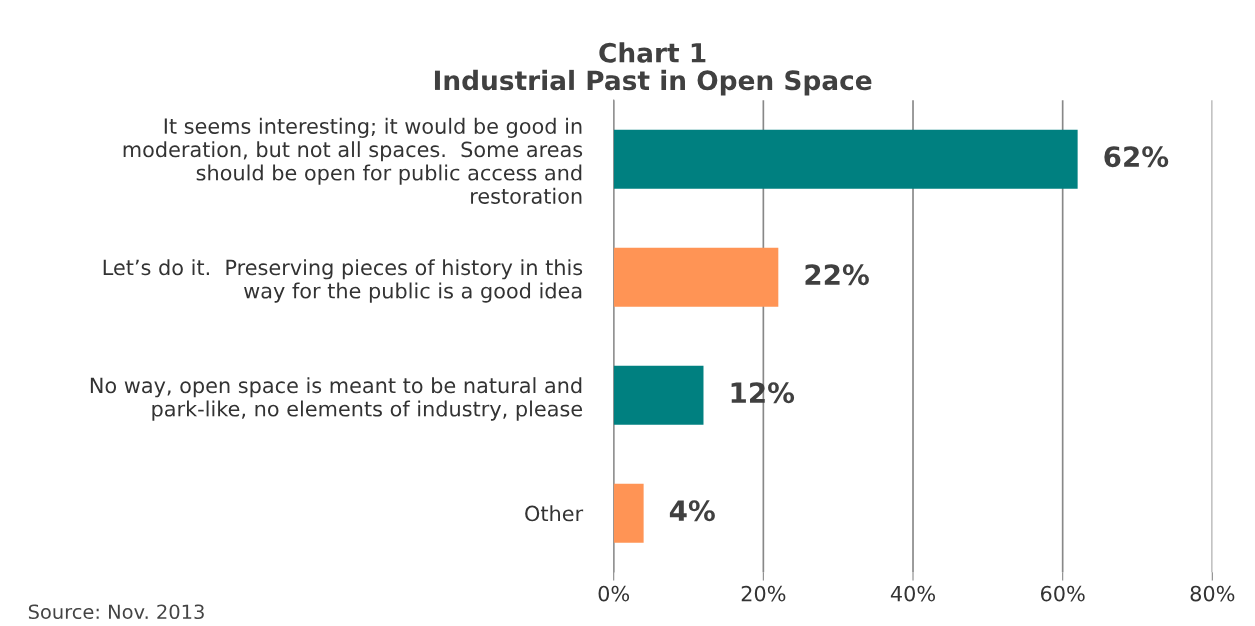 The width and height of the screenshot is (1255, 626). What do you see at coordinates (692, 511) in the screenshot?
I see `data-label: 4%` at bounding box center [692, 511].